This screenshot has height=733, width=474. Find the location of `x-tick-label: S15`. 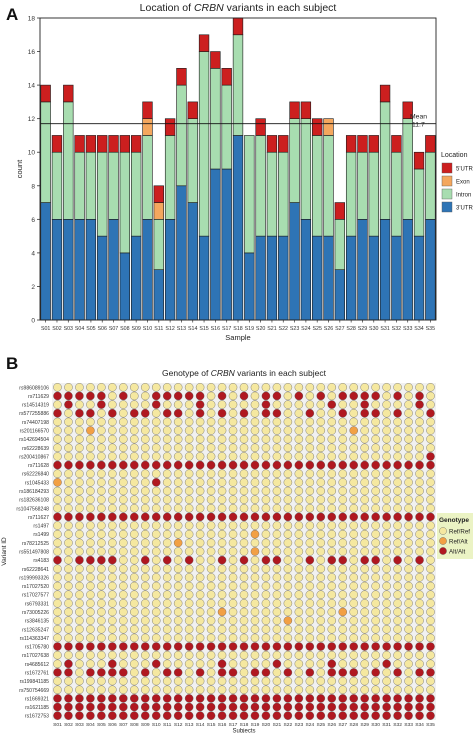

x-tick-label: S15 is located at coordinates (203, 329).